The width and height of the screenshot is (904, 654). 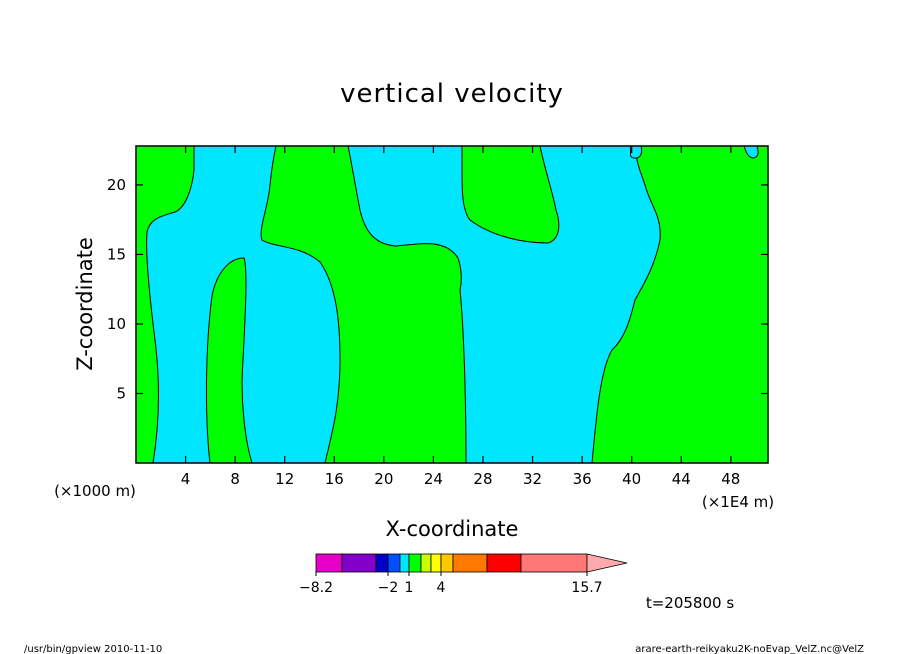 What do you see at coordinates (388, 588) in the screenshot?
I see `colorbar-label: −2` at bounding box center [388, 588].